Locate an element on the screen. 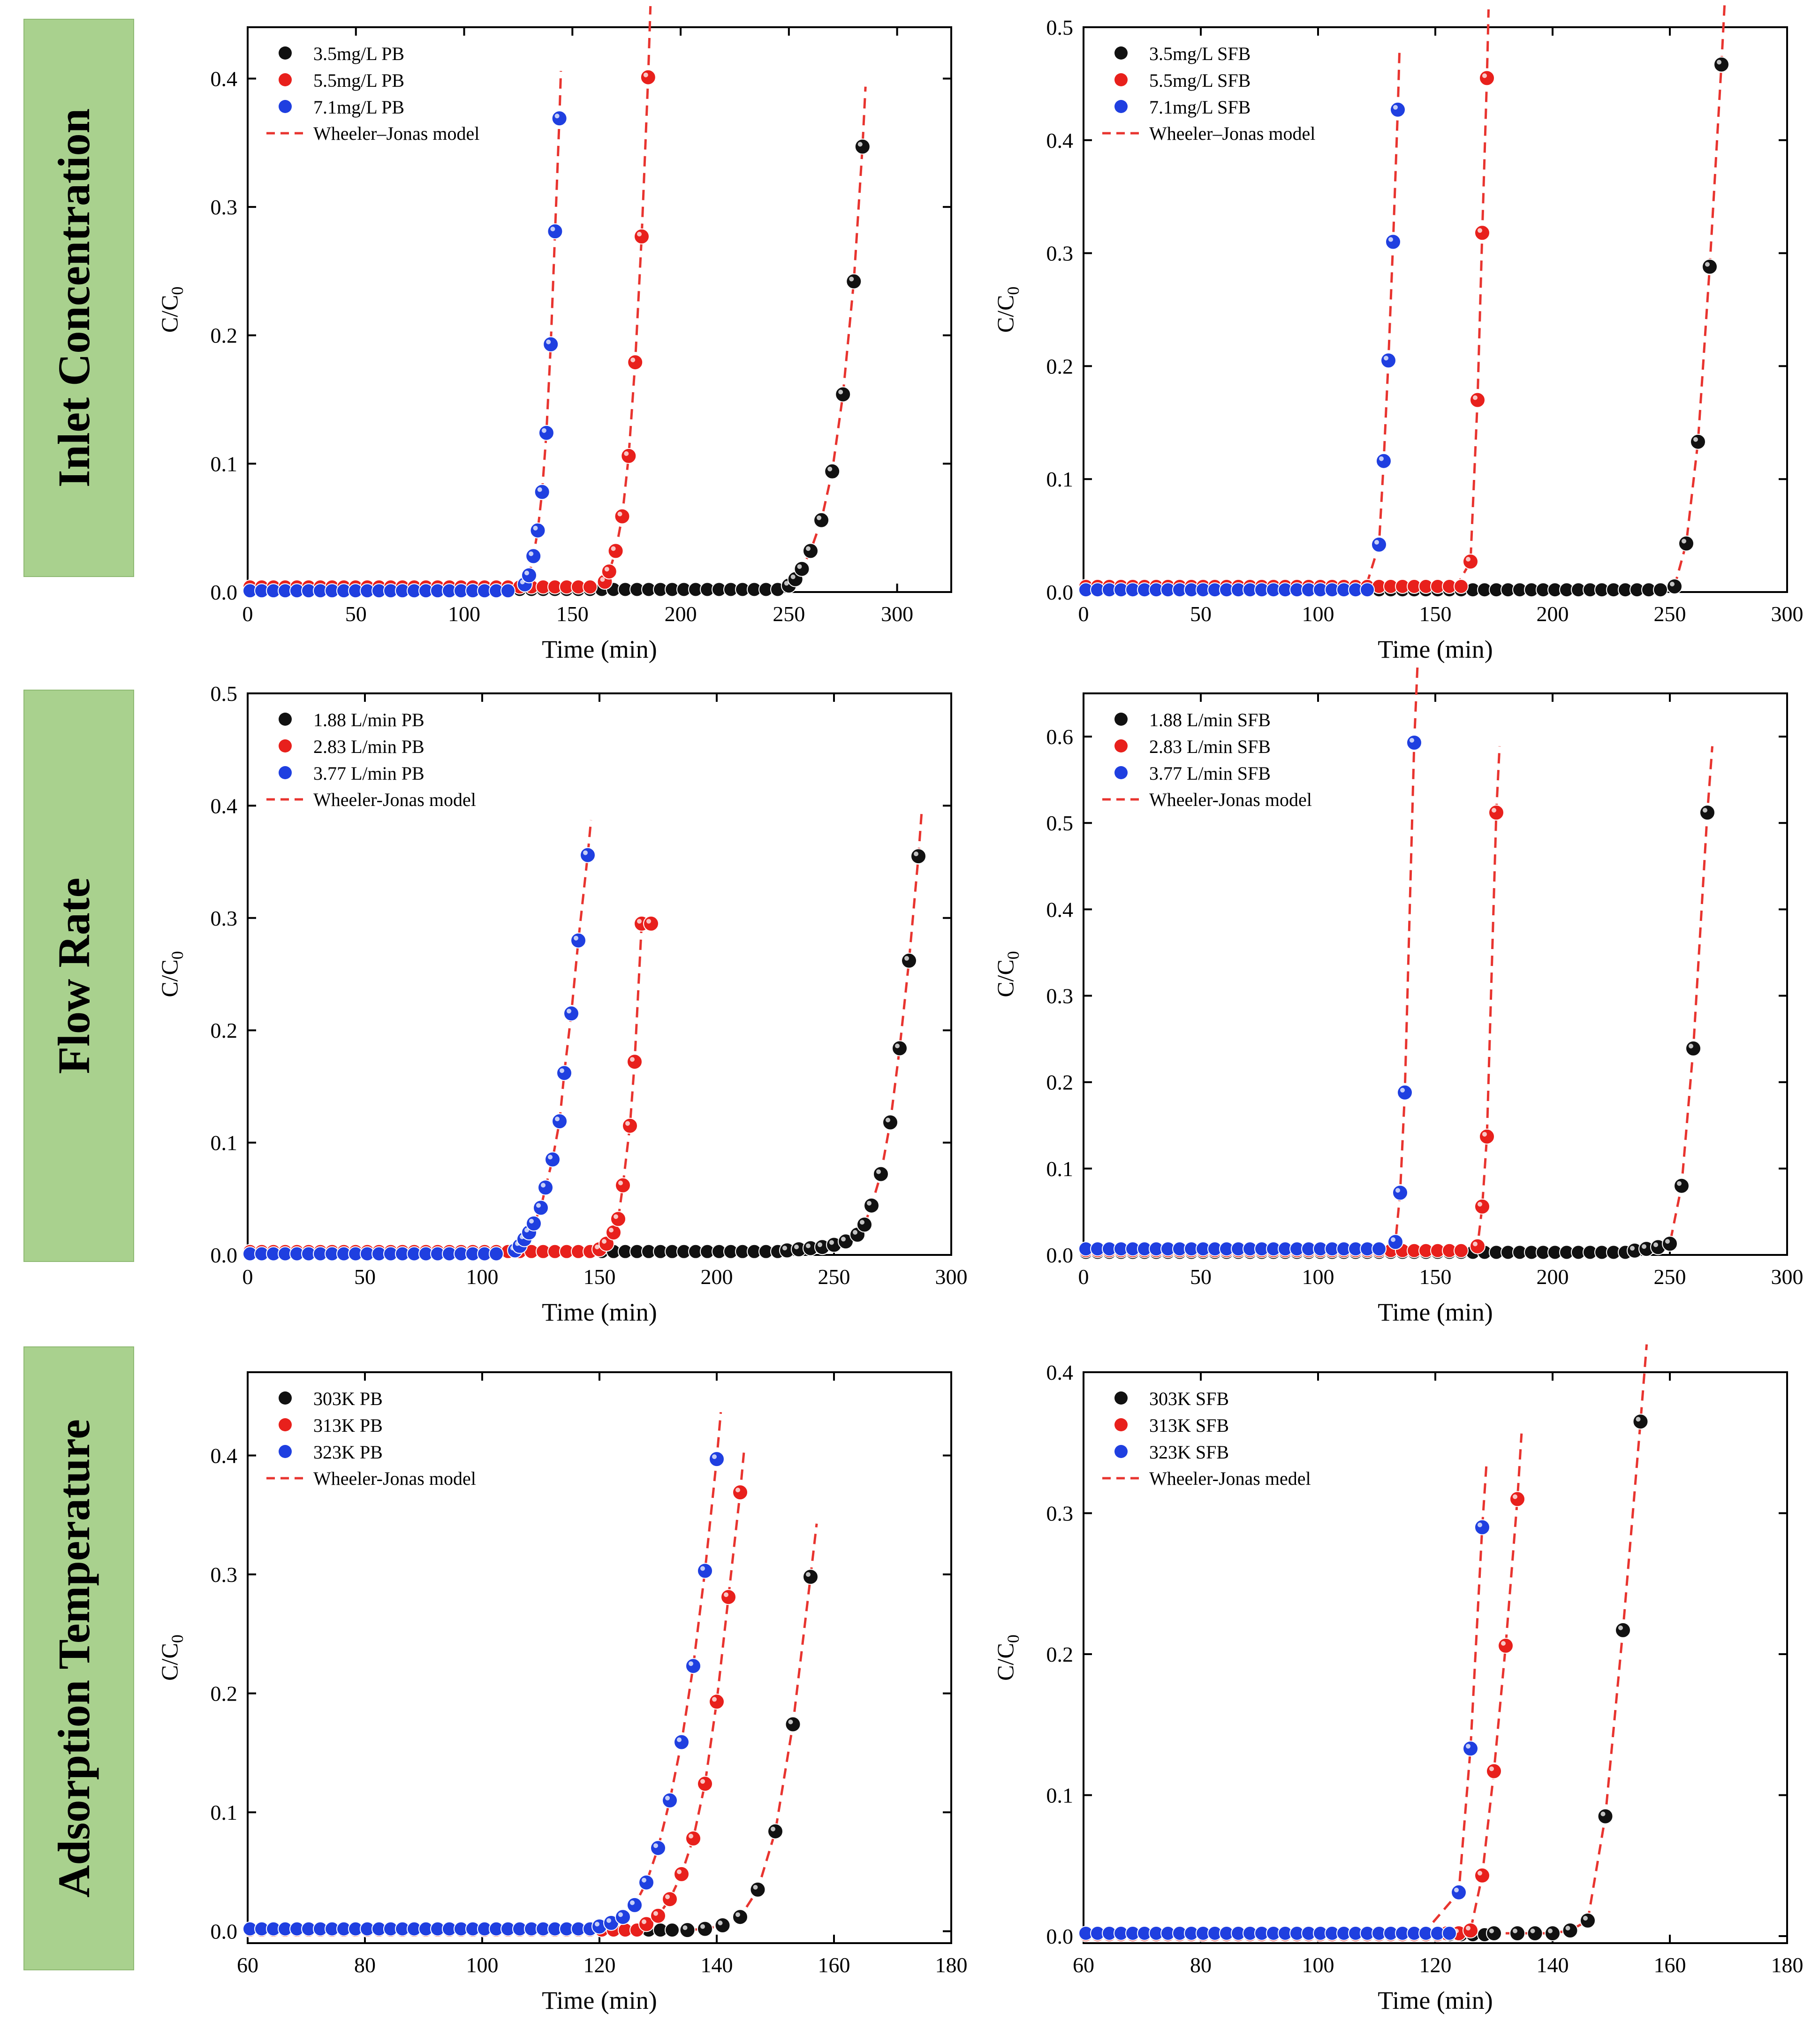  x-tick-label: 60 is located at coordinates (1083, 1965).